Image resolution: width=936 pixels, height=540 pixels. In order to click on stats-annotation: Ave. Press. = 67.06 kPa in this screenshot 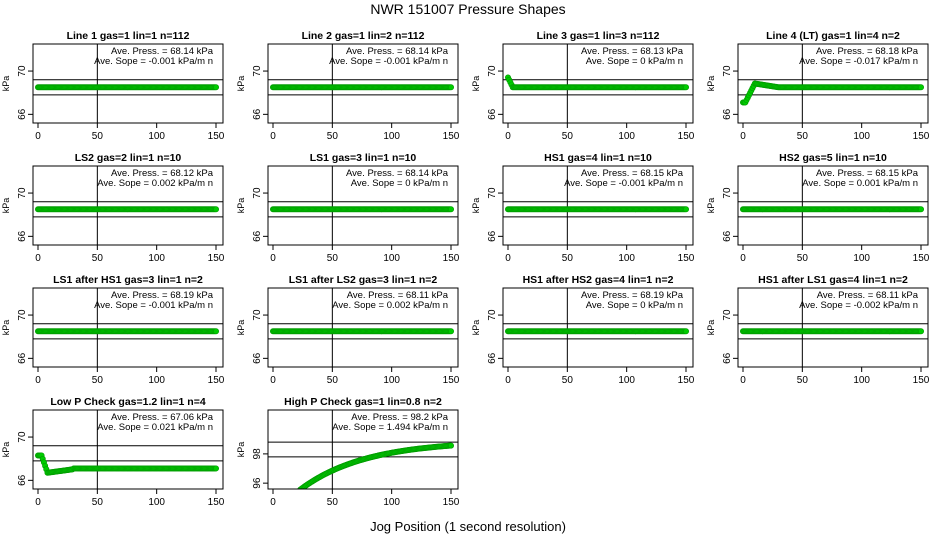, I will do `click(162, 417)`.